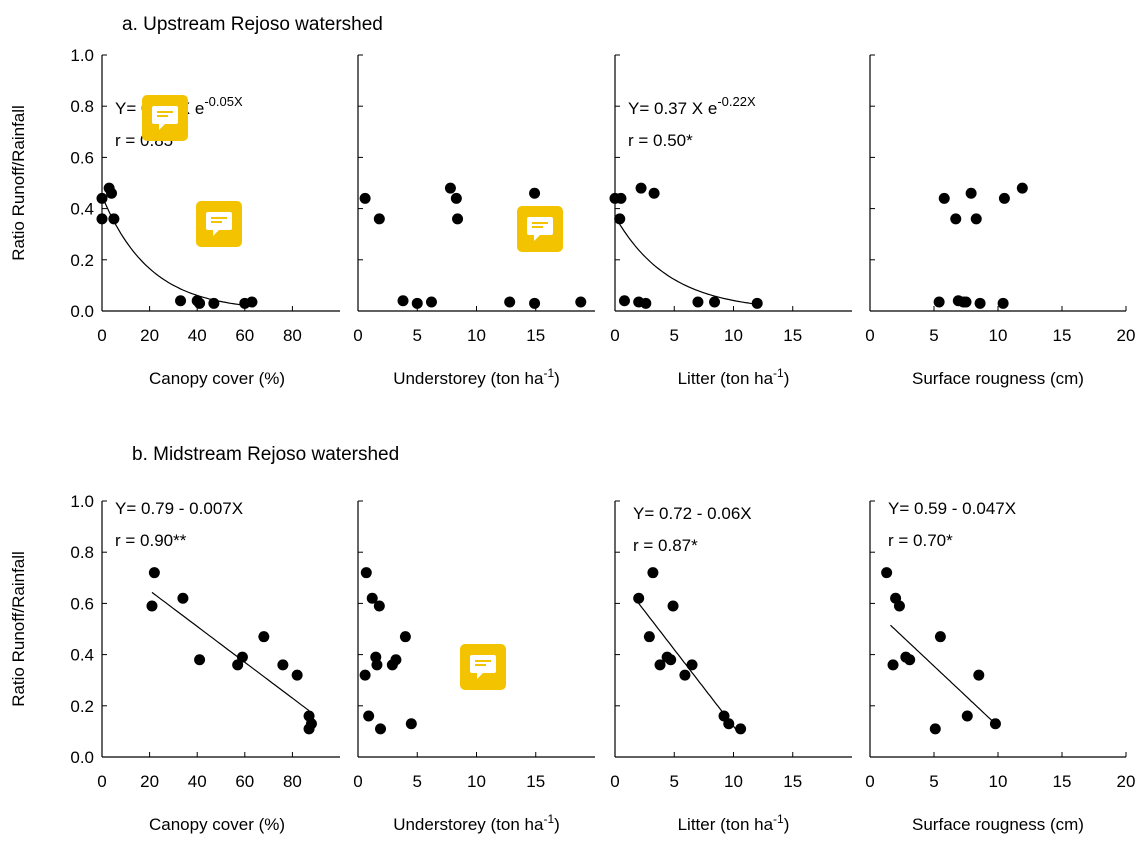 This screenshot has height=846, width=1143. What do you see at coordinates (998, 824) in the screenshot?
I see `x-axis-label: Surface rougness (cm)` at bounding box center [998, 824].